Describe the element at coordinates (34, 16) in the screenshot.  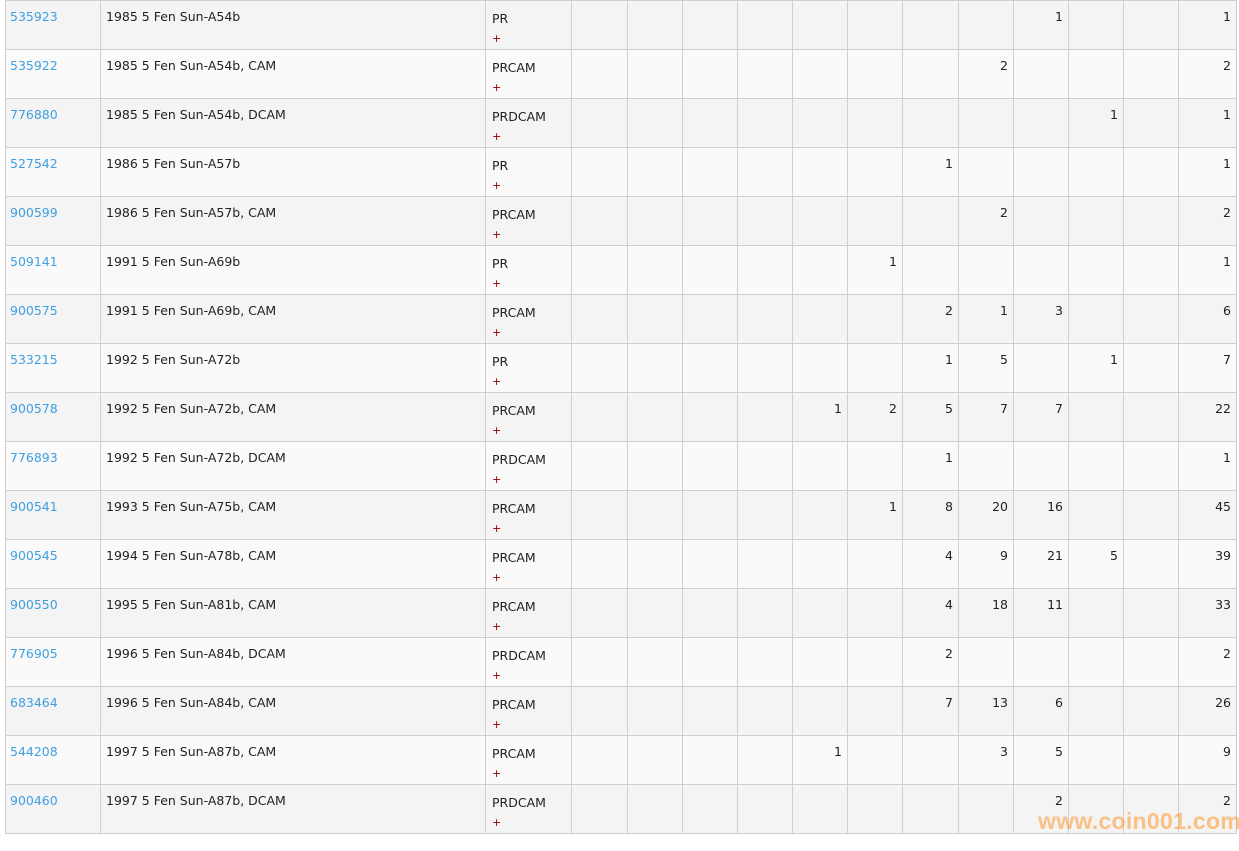
I see `cert-id-link: 535923` at that location.